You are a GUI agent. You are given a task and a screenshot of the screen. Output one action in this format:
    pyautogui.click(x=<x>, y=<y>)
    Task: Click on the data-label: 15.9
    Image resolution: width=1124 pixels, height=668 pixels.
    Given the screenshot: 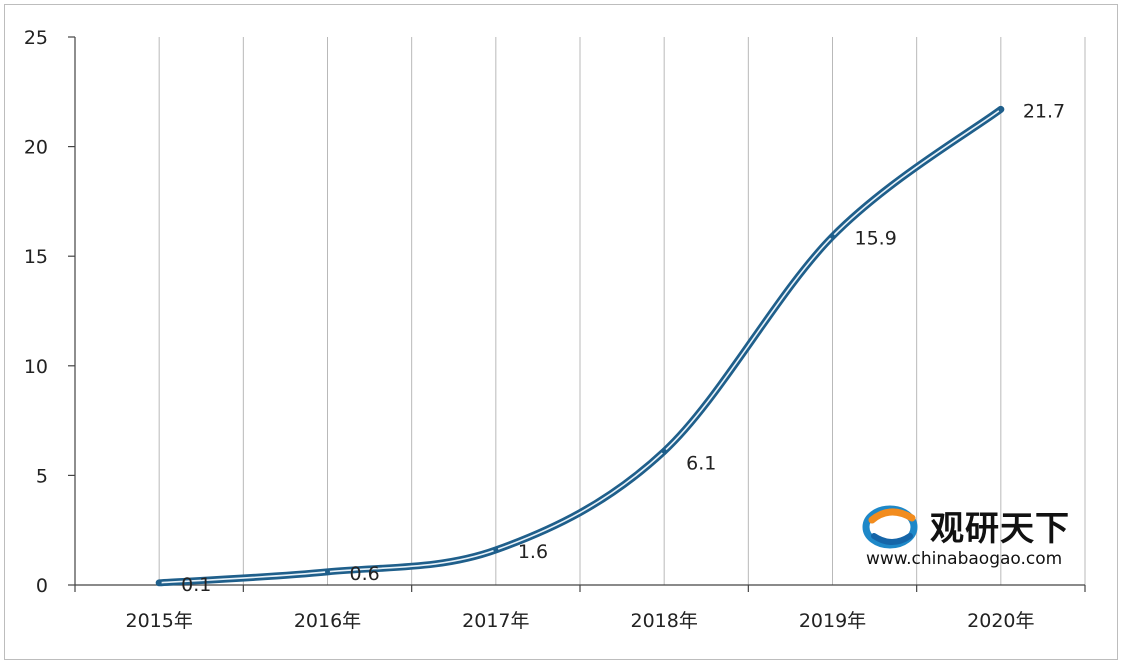 What is the action you would take?
    pyautogui.click(x=876, y=238)
    